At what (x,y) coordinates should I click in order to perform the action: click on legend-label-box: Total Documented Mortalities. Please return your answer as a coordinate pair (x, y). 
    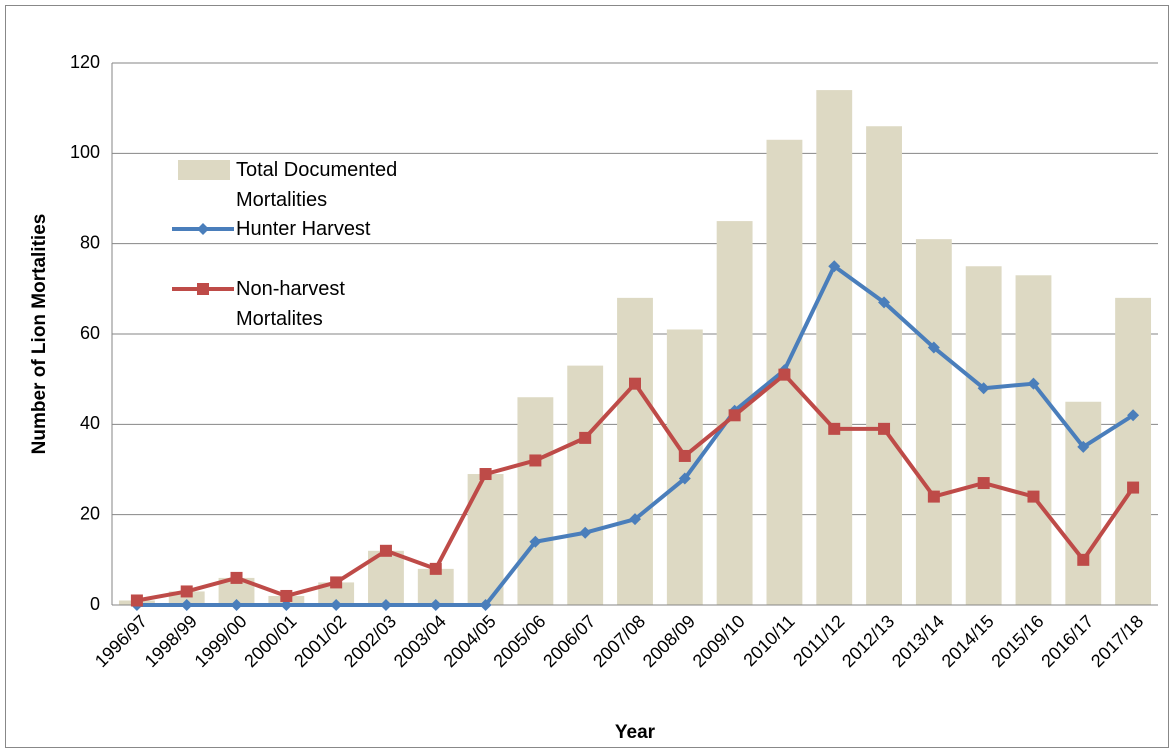
    Looking at the image, I should click on (317, 185).